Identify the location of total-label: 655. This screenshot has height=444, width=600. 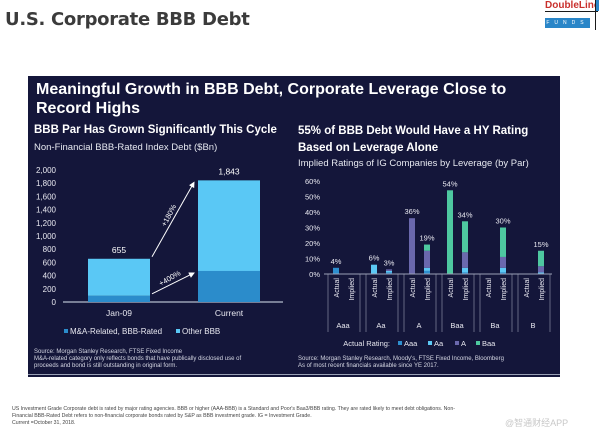
(119, 250).